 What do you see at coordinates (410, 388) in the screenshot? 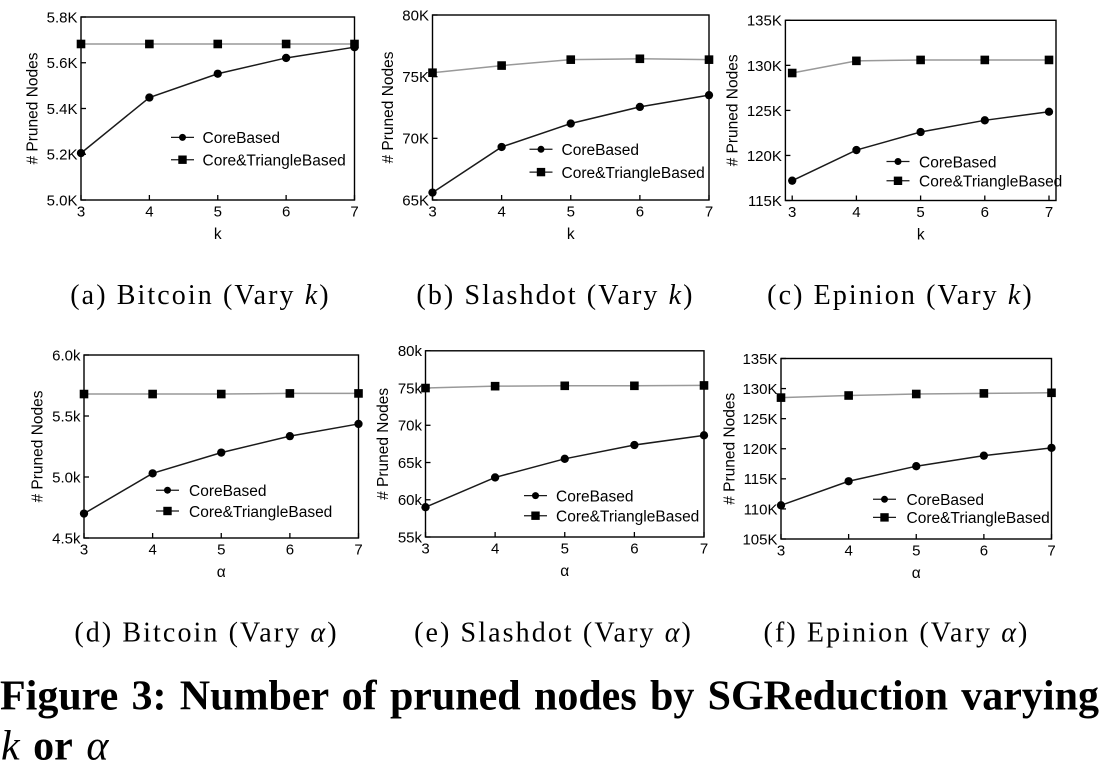
I see `svg-text: 75k` at bounding box center [410, 388].